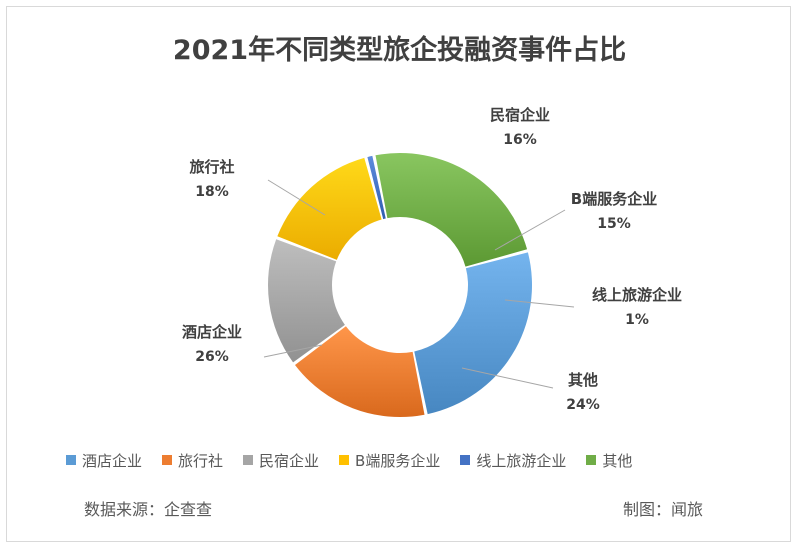  What do you see at coordinates (212, 192) in the screenshot?
I see `label-value-1: 18%` at bounding box center [212, 192].